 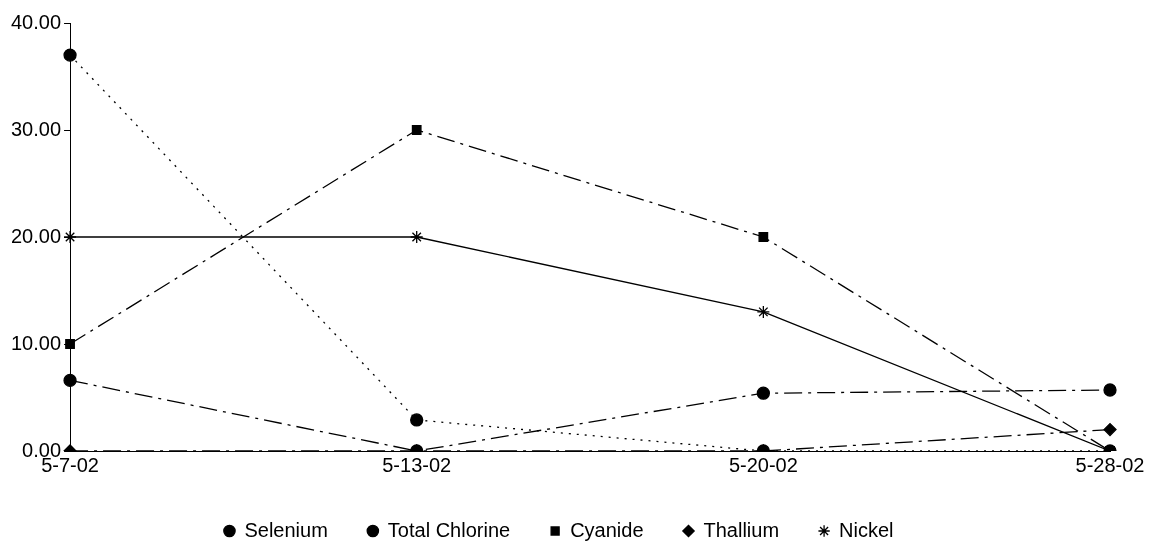 I want to click on x-tick-label: 5-20-02, so click(x=763, y=464).